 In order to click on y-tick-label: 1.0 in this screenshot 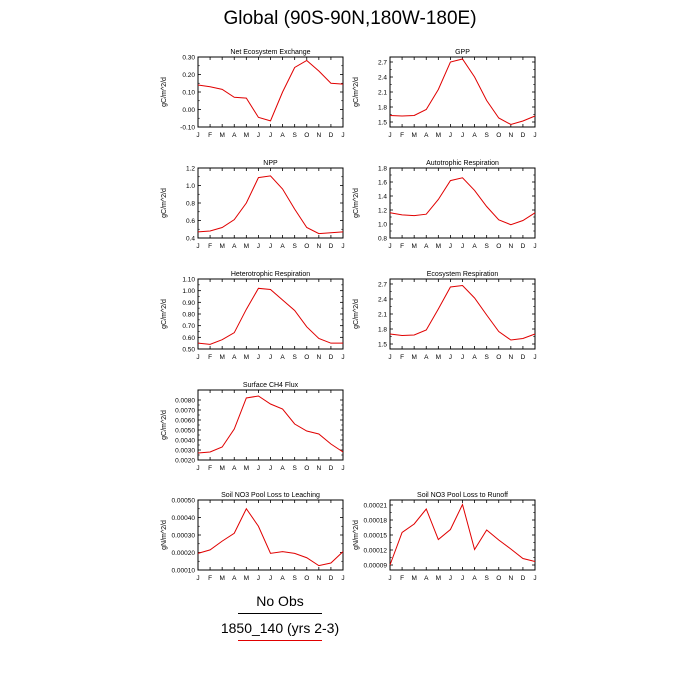, I will do `click(382, 225)`.